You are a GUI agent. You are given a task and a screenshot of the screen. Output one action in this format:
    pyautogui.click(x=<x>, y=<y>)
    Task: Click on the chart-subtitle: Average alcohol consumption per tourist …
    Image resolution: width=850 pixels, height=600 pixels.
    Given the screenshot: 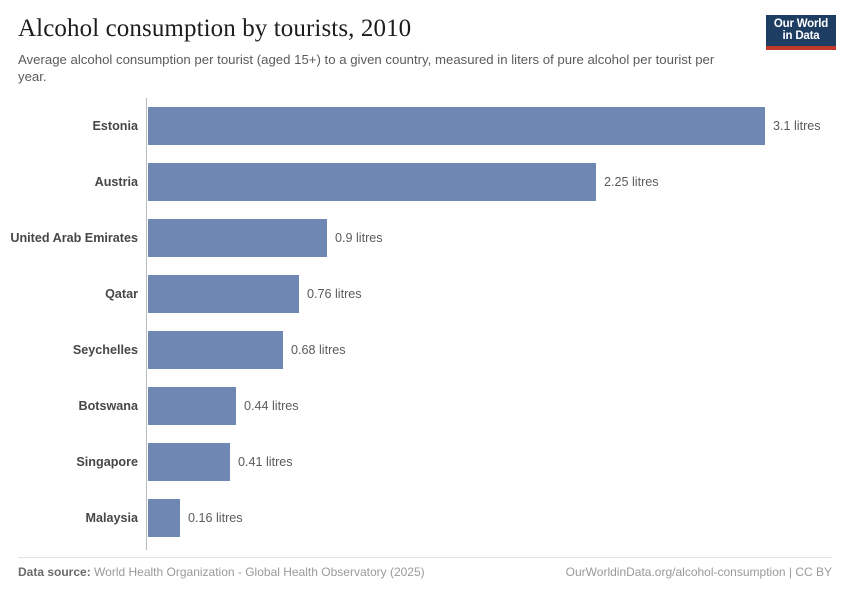 What is the action you would take?
    pyautogui.click(x=366, y=68)
    